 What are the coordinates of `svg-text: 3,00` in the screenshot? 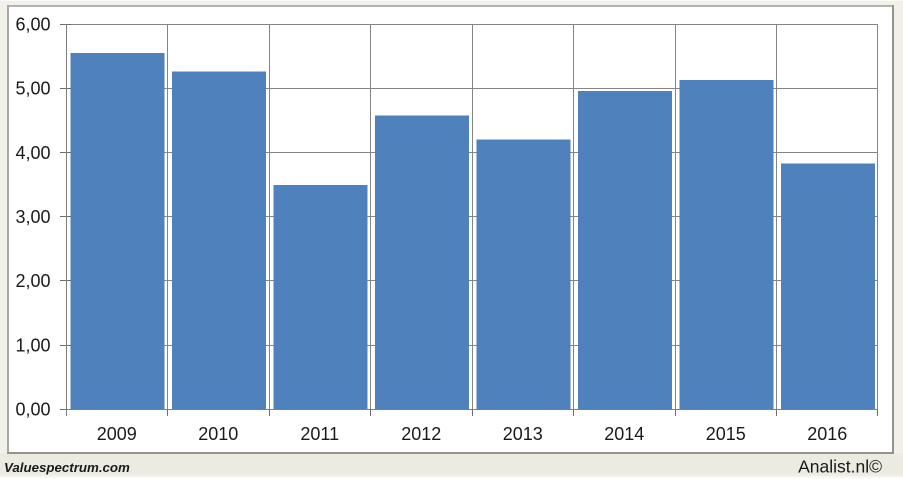 It's located at (32, 217).